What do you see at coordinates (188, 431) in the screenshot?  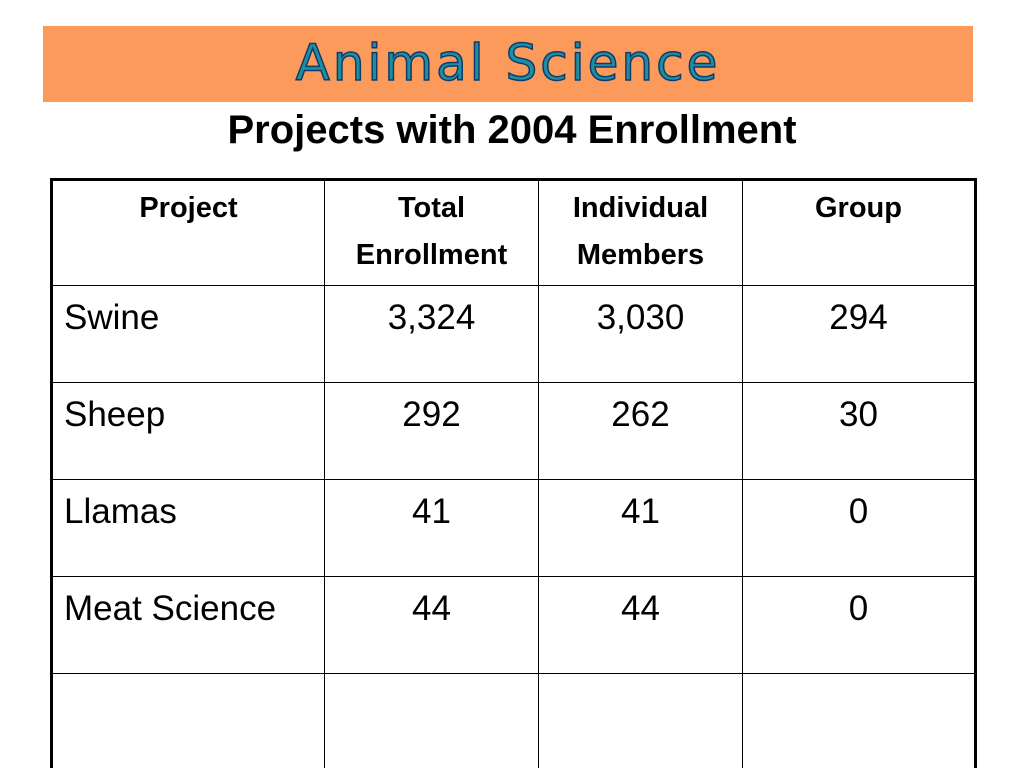 I see `cell-project: Sheep` at bounding box center [188, 431].